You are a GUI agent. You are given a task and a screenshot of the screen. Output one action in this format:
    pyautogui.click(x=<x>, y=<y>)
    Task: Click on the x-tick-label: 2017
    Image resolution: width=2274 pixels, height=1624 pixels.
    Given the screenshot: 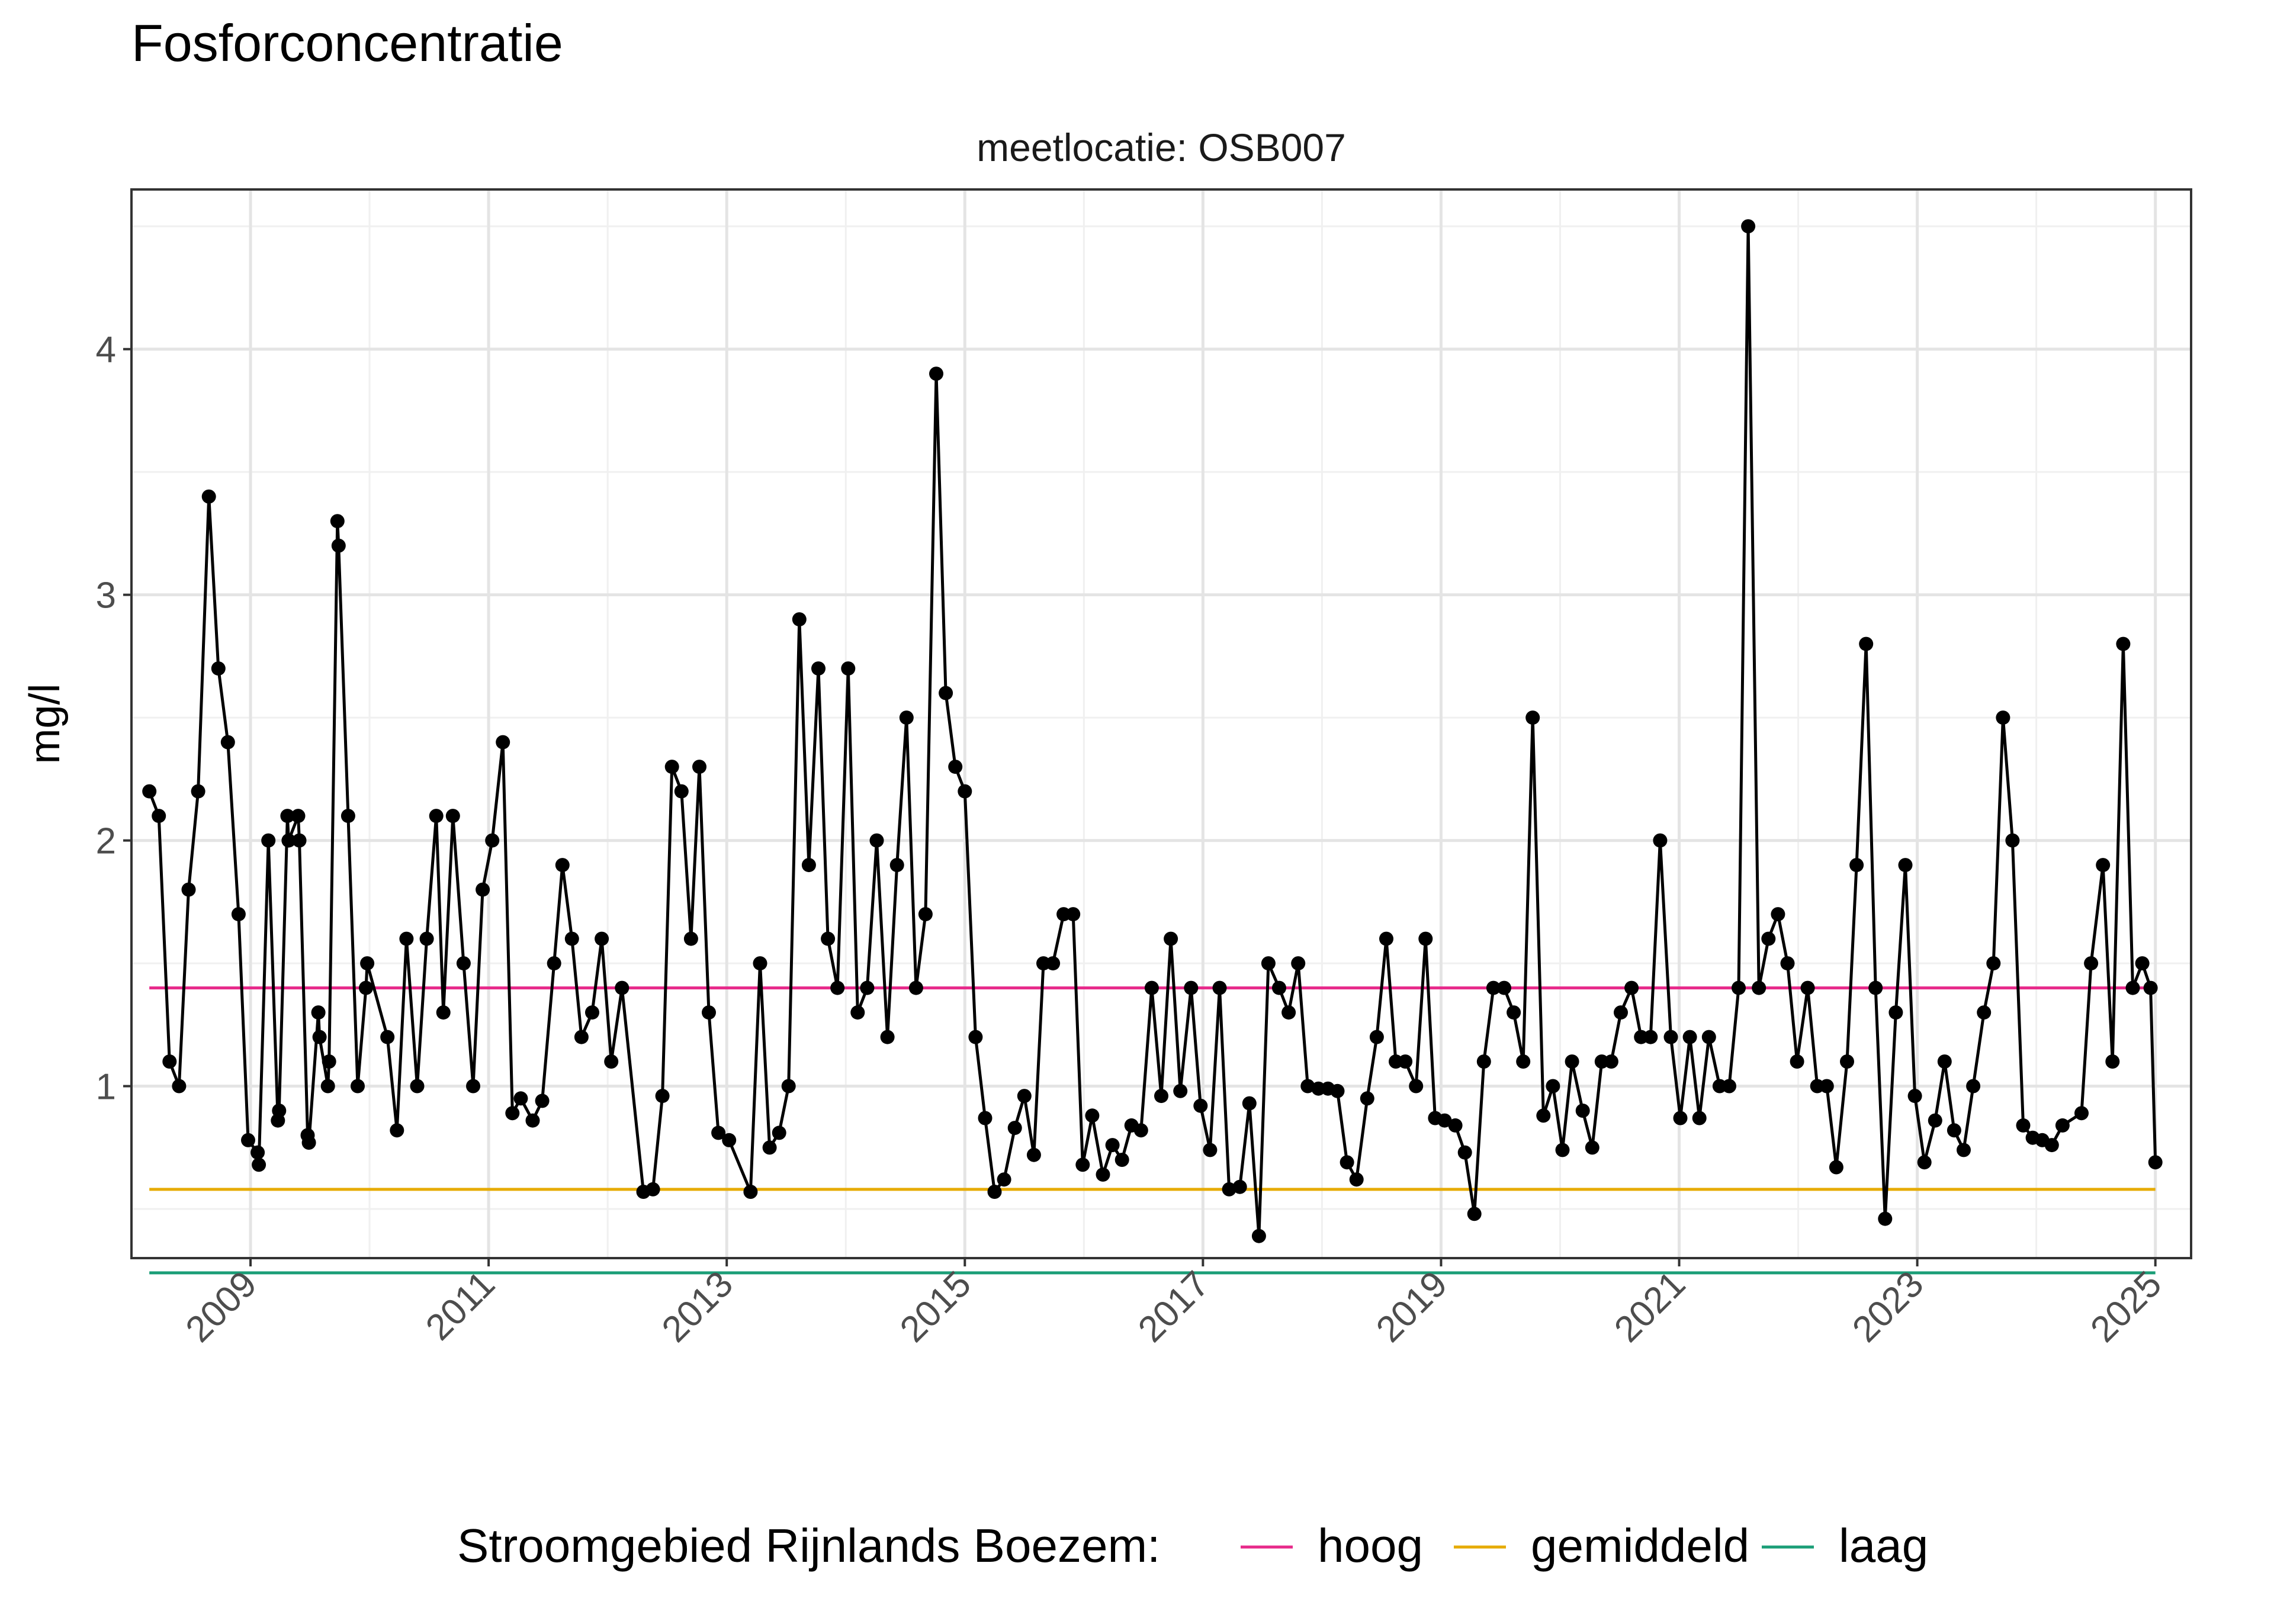 What is the action you would take?
    pyautogui.click(x=1173, y=1306)
    